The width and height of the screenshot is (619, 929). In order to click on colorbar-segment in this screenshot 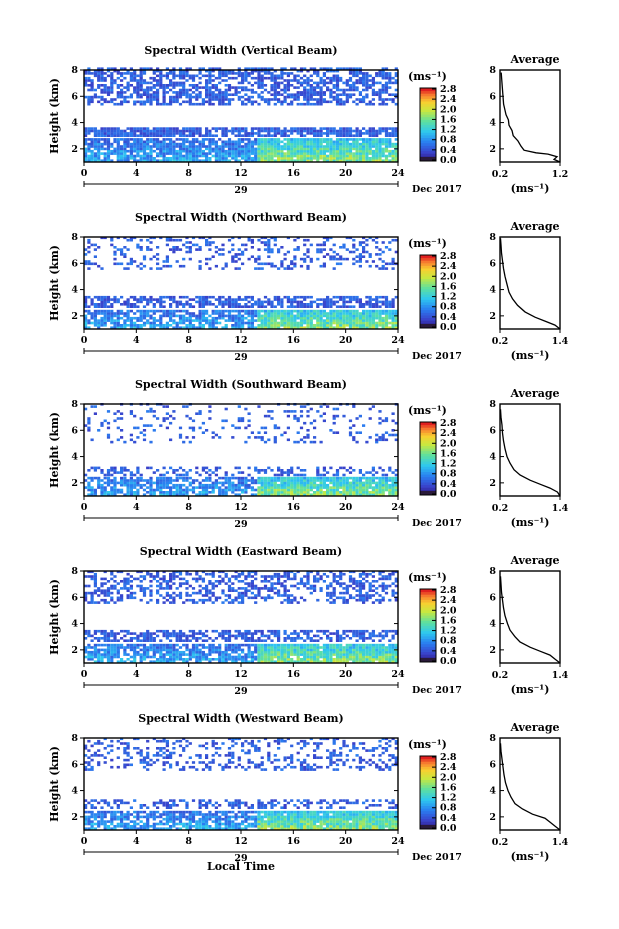, I will do `click(428, 113)`.